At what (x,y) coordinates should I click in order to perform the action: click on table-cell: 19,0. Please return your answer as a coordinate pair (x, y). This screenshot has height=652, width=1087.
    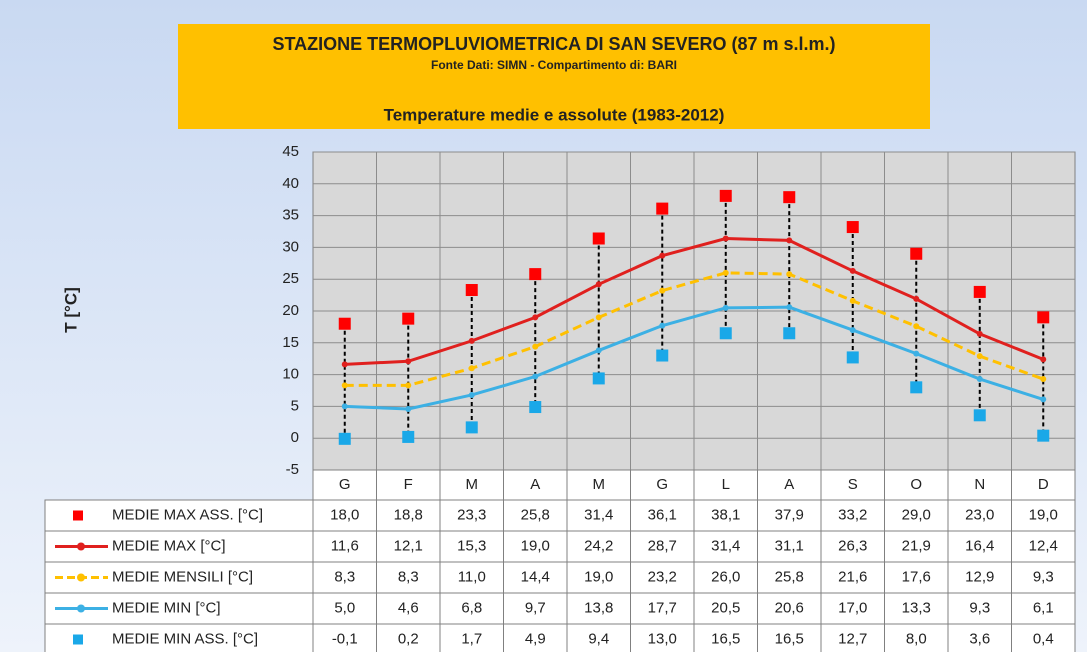
    Looking at the image, I should click on (1043, 514).